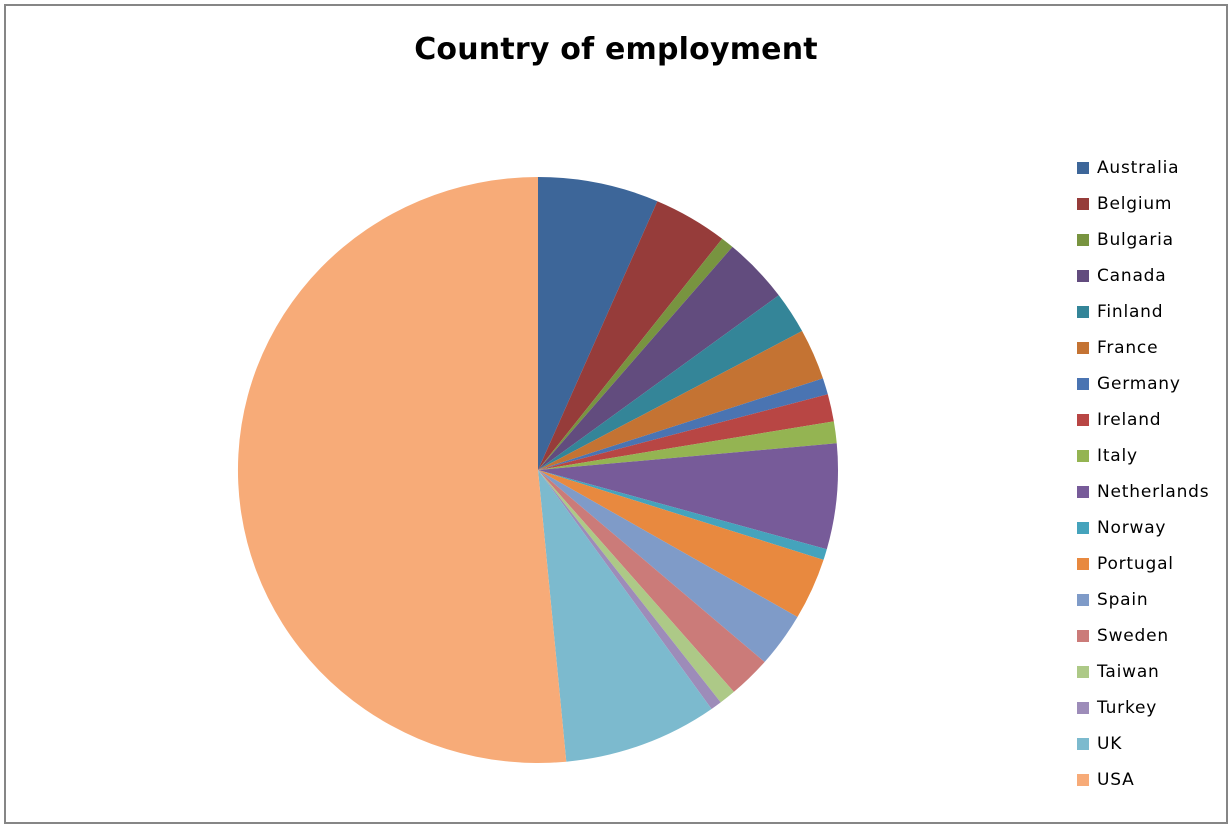  I want to click on legend-label: Portugal, so click(1135, 564).